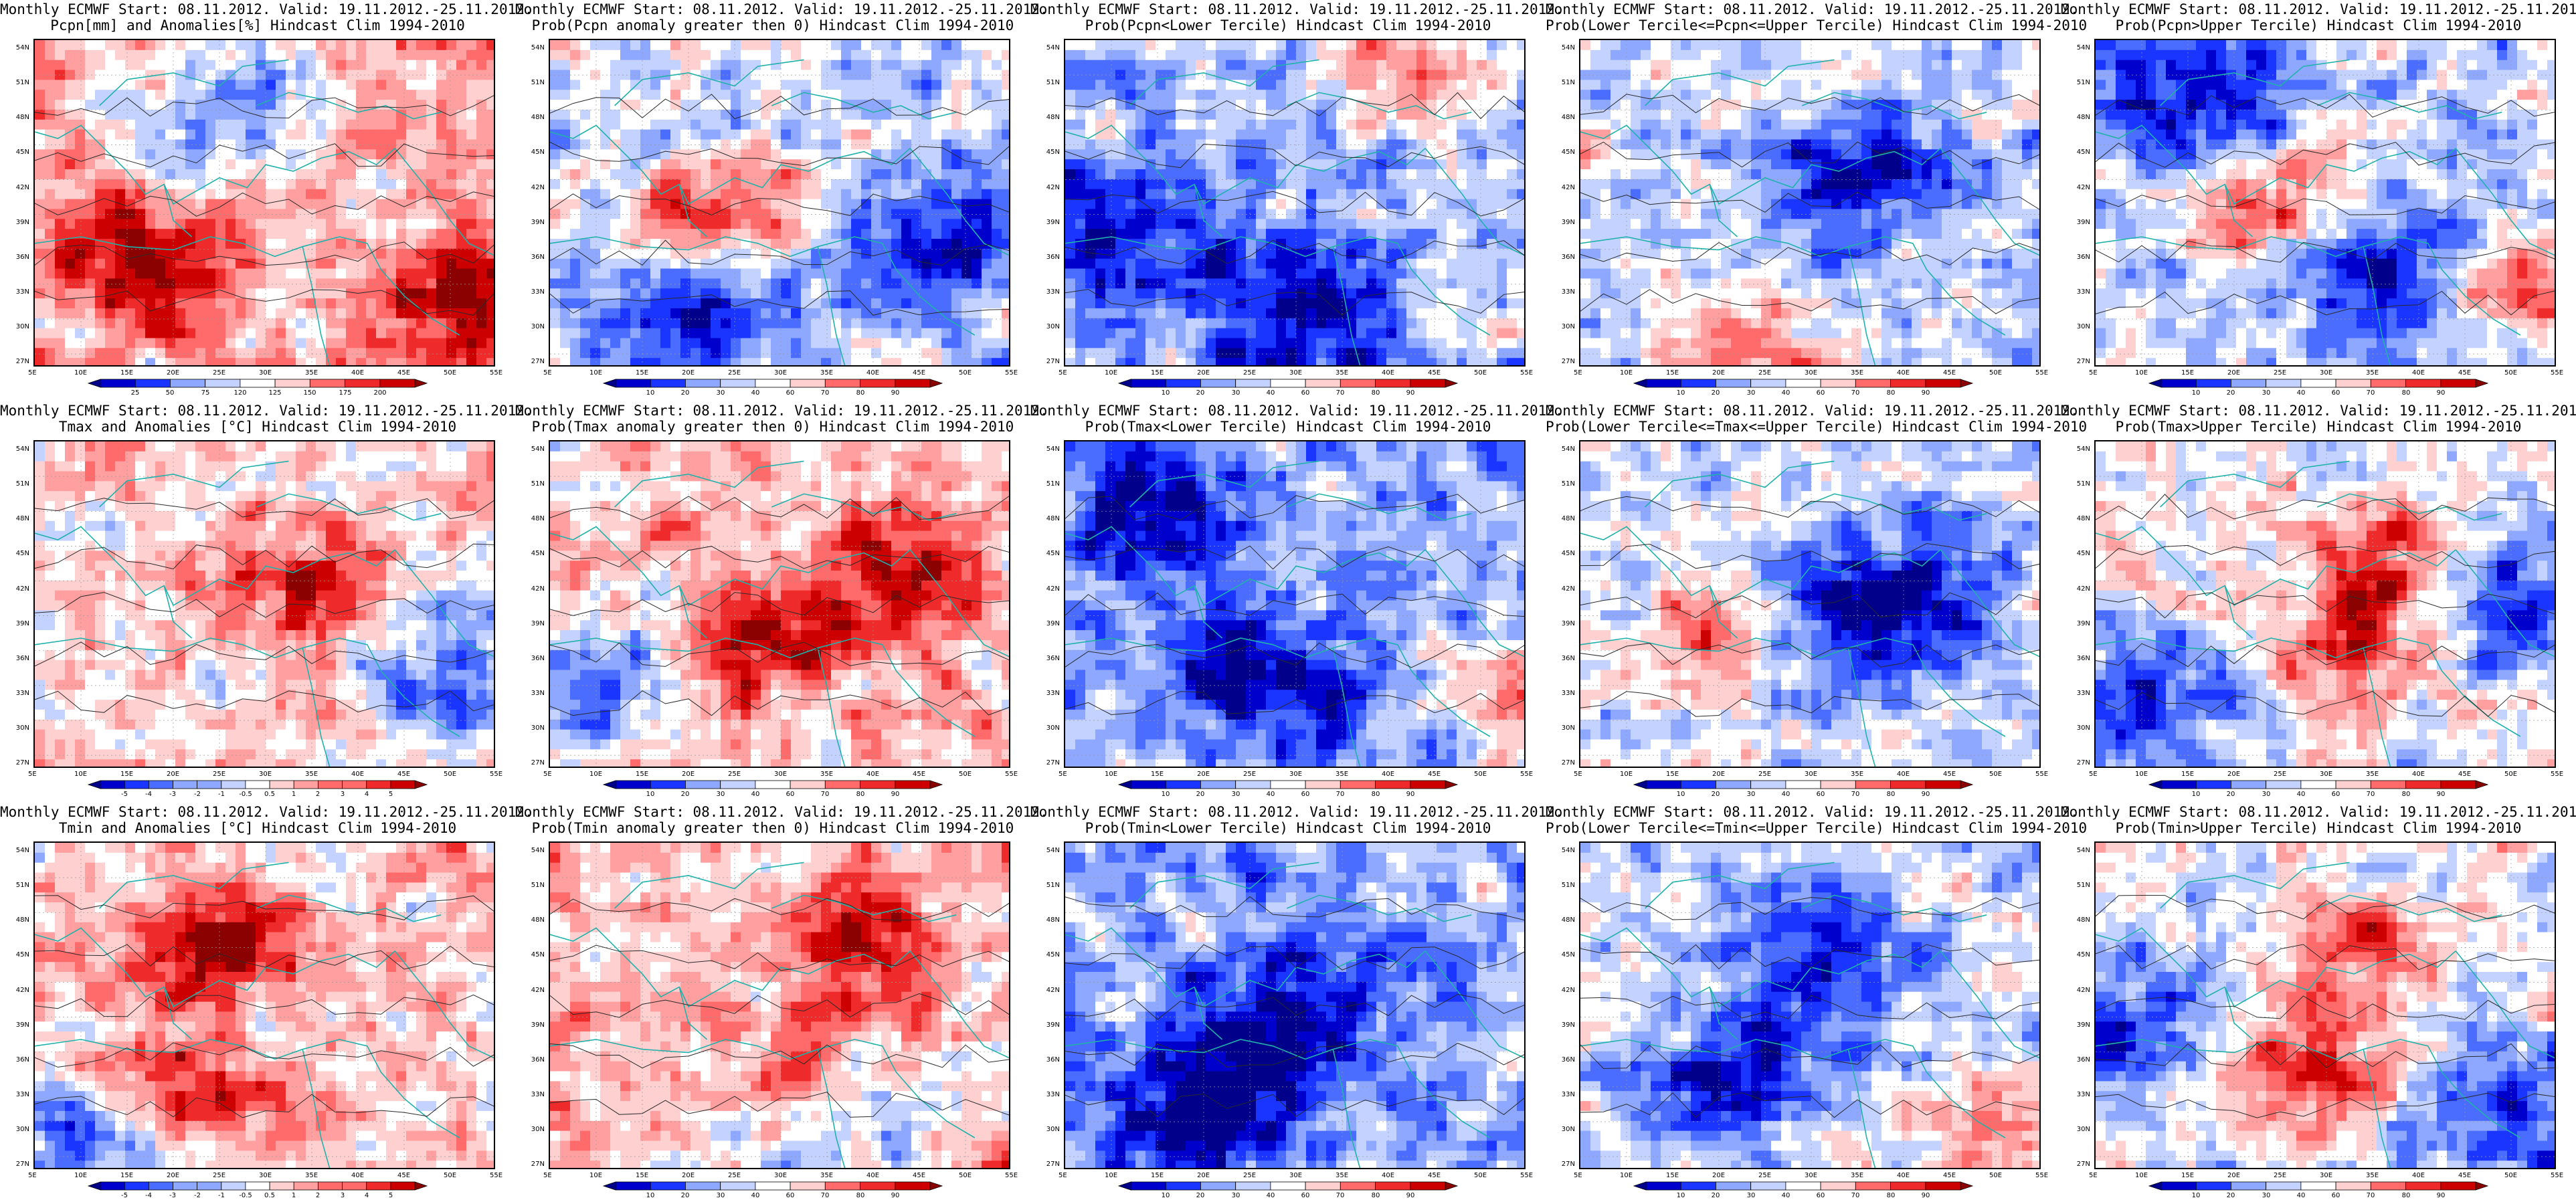 This screenshot has width=2576, height=1204. I want to click on lon-tick-label: 5E, so click(32, 373).